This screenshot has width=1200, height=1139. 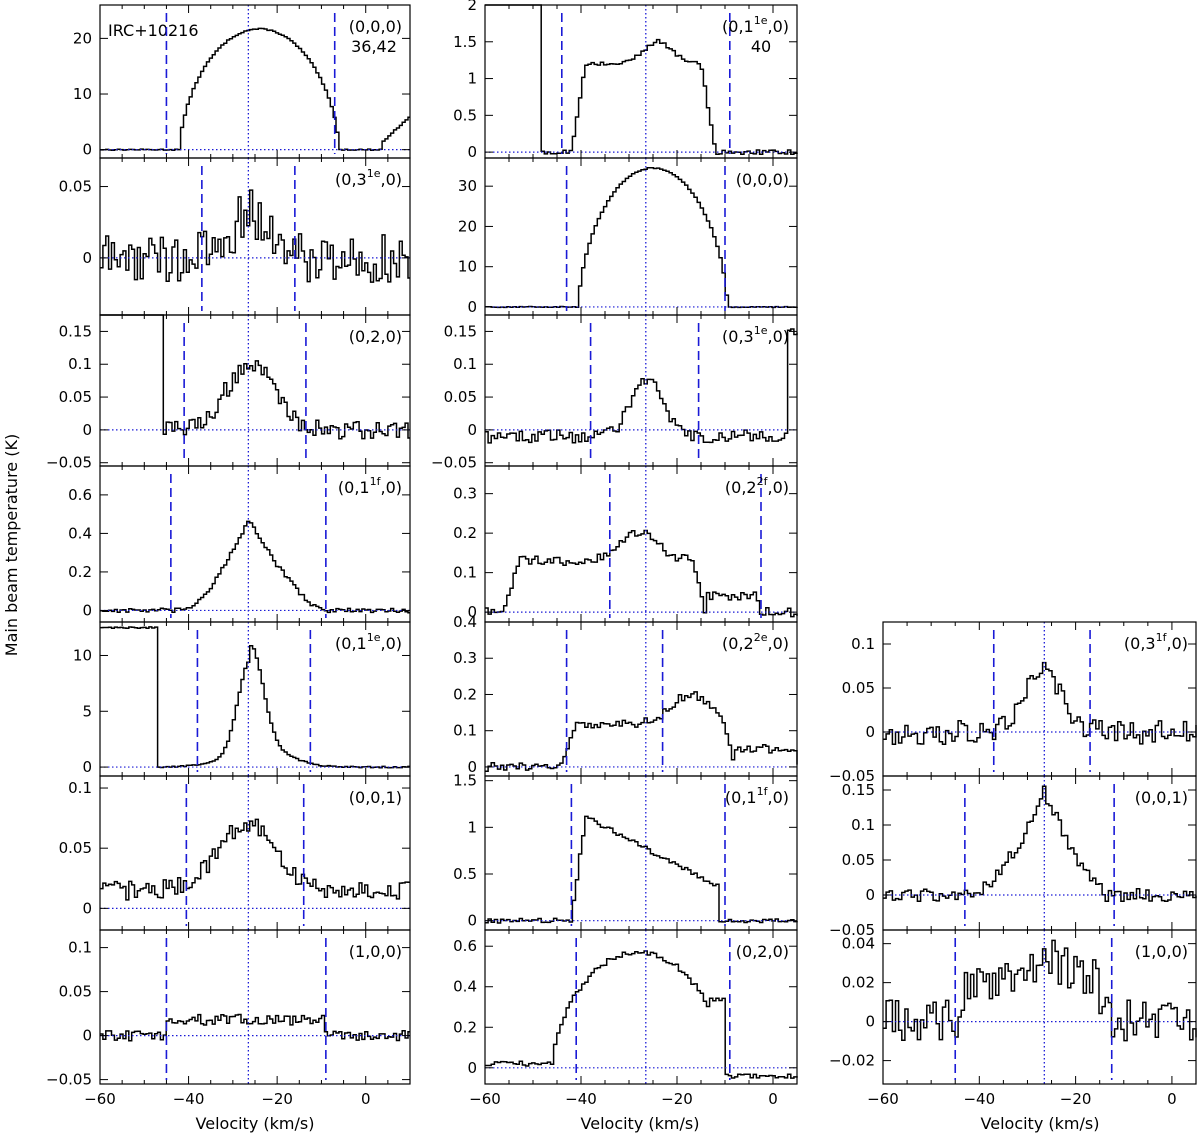 I want to click on y-tick-label: 0.5, so click(x=465, y=115).